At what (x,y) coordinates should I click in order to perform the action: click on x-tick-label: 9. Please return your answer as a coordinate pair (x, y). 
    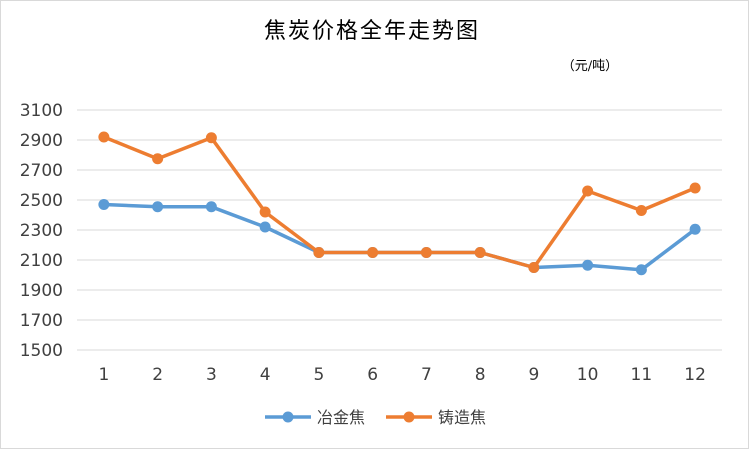
    Looking at the image, I should click on (533, 375).